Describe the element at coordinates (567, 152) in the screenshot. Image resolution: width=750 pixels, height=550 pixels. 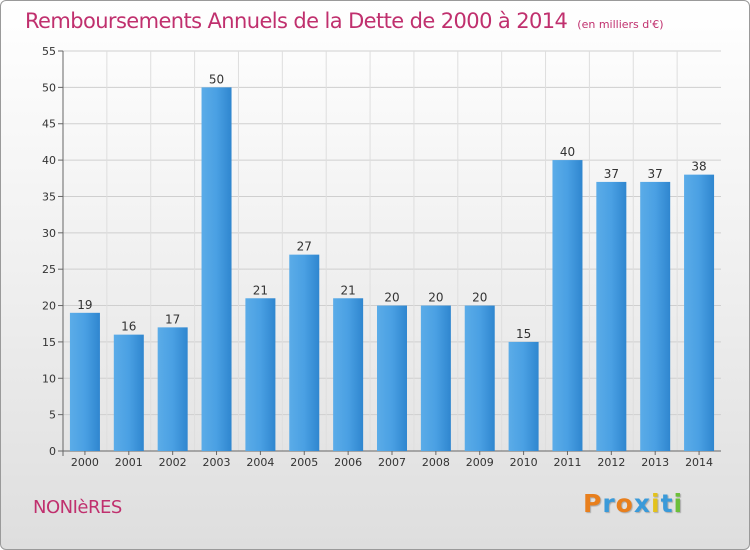
I see `value-label-2011: 40` at that location.